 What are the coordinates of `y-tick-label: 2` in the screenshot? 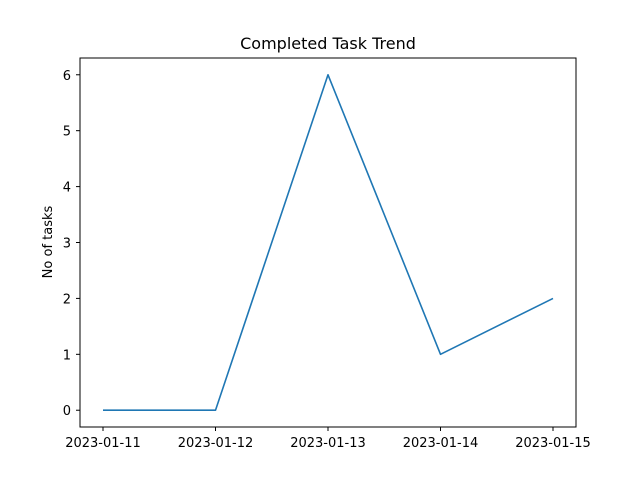 It's located at (67, 299).